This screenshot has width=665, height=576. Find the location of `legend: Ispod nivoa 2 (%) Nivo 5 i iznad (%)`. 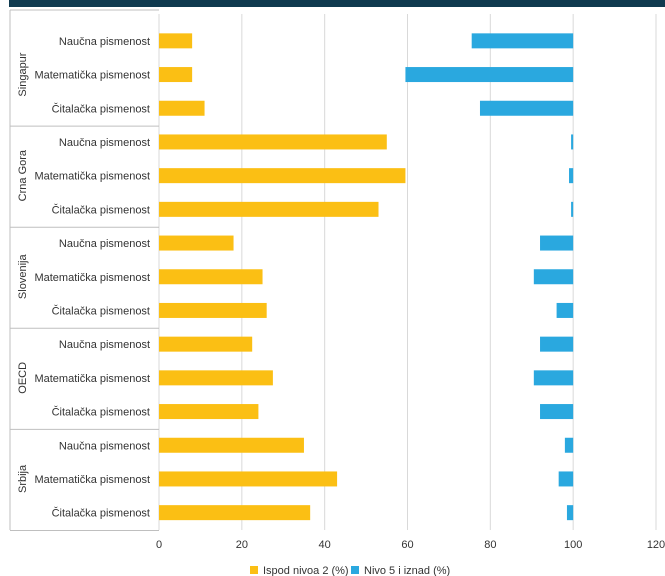

legend: Ispod nivoa 2 (%) Nivo 5 i iznad (%) is located at coordinates (350, 570).